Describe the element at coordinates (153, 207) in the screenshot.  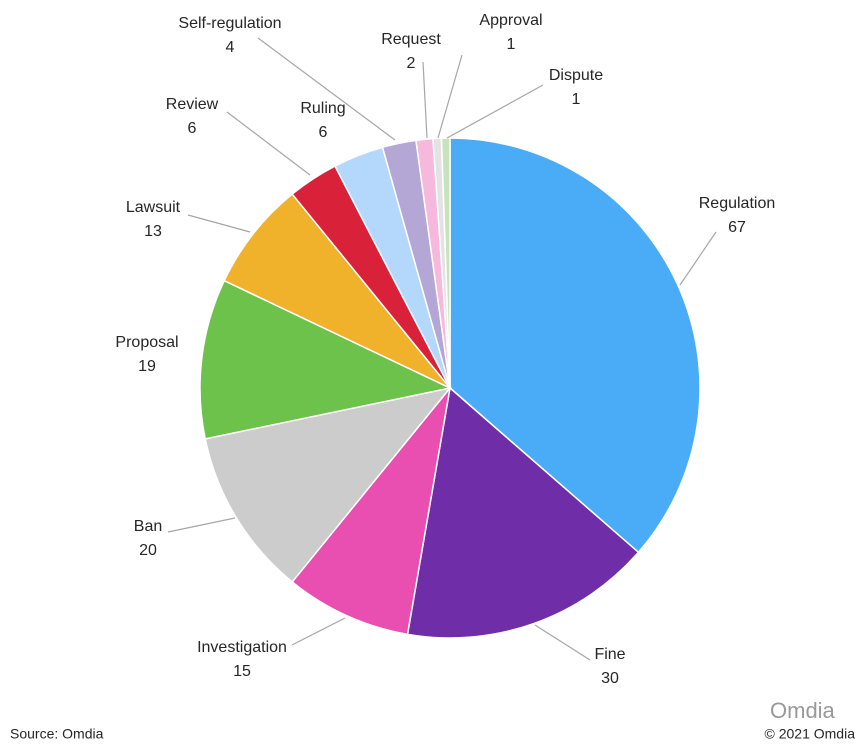
I see `slice-label: Lawsuit` at that location.